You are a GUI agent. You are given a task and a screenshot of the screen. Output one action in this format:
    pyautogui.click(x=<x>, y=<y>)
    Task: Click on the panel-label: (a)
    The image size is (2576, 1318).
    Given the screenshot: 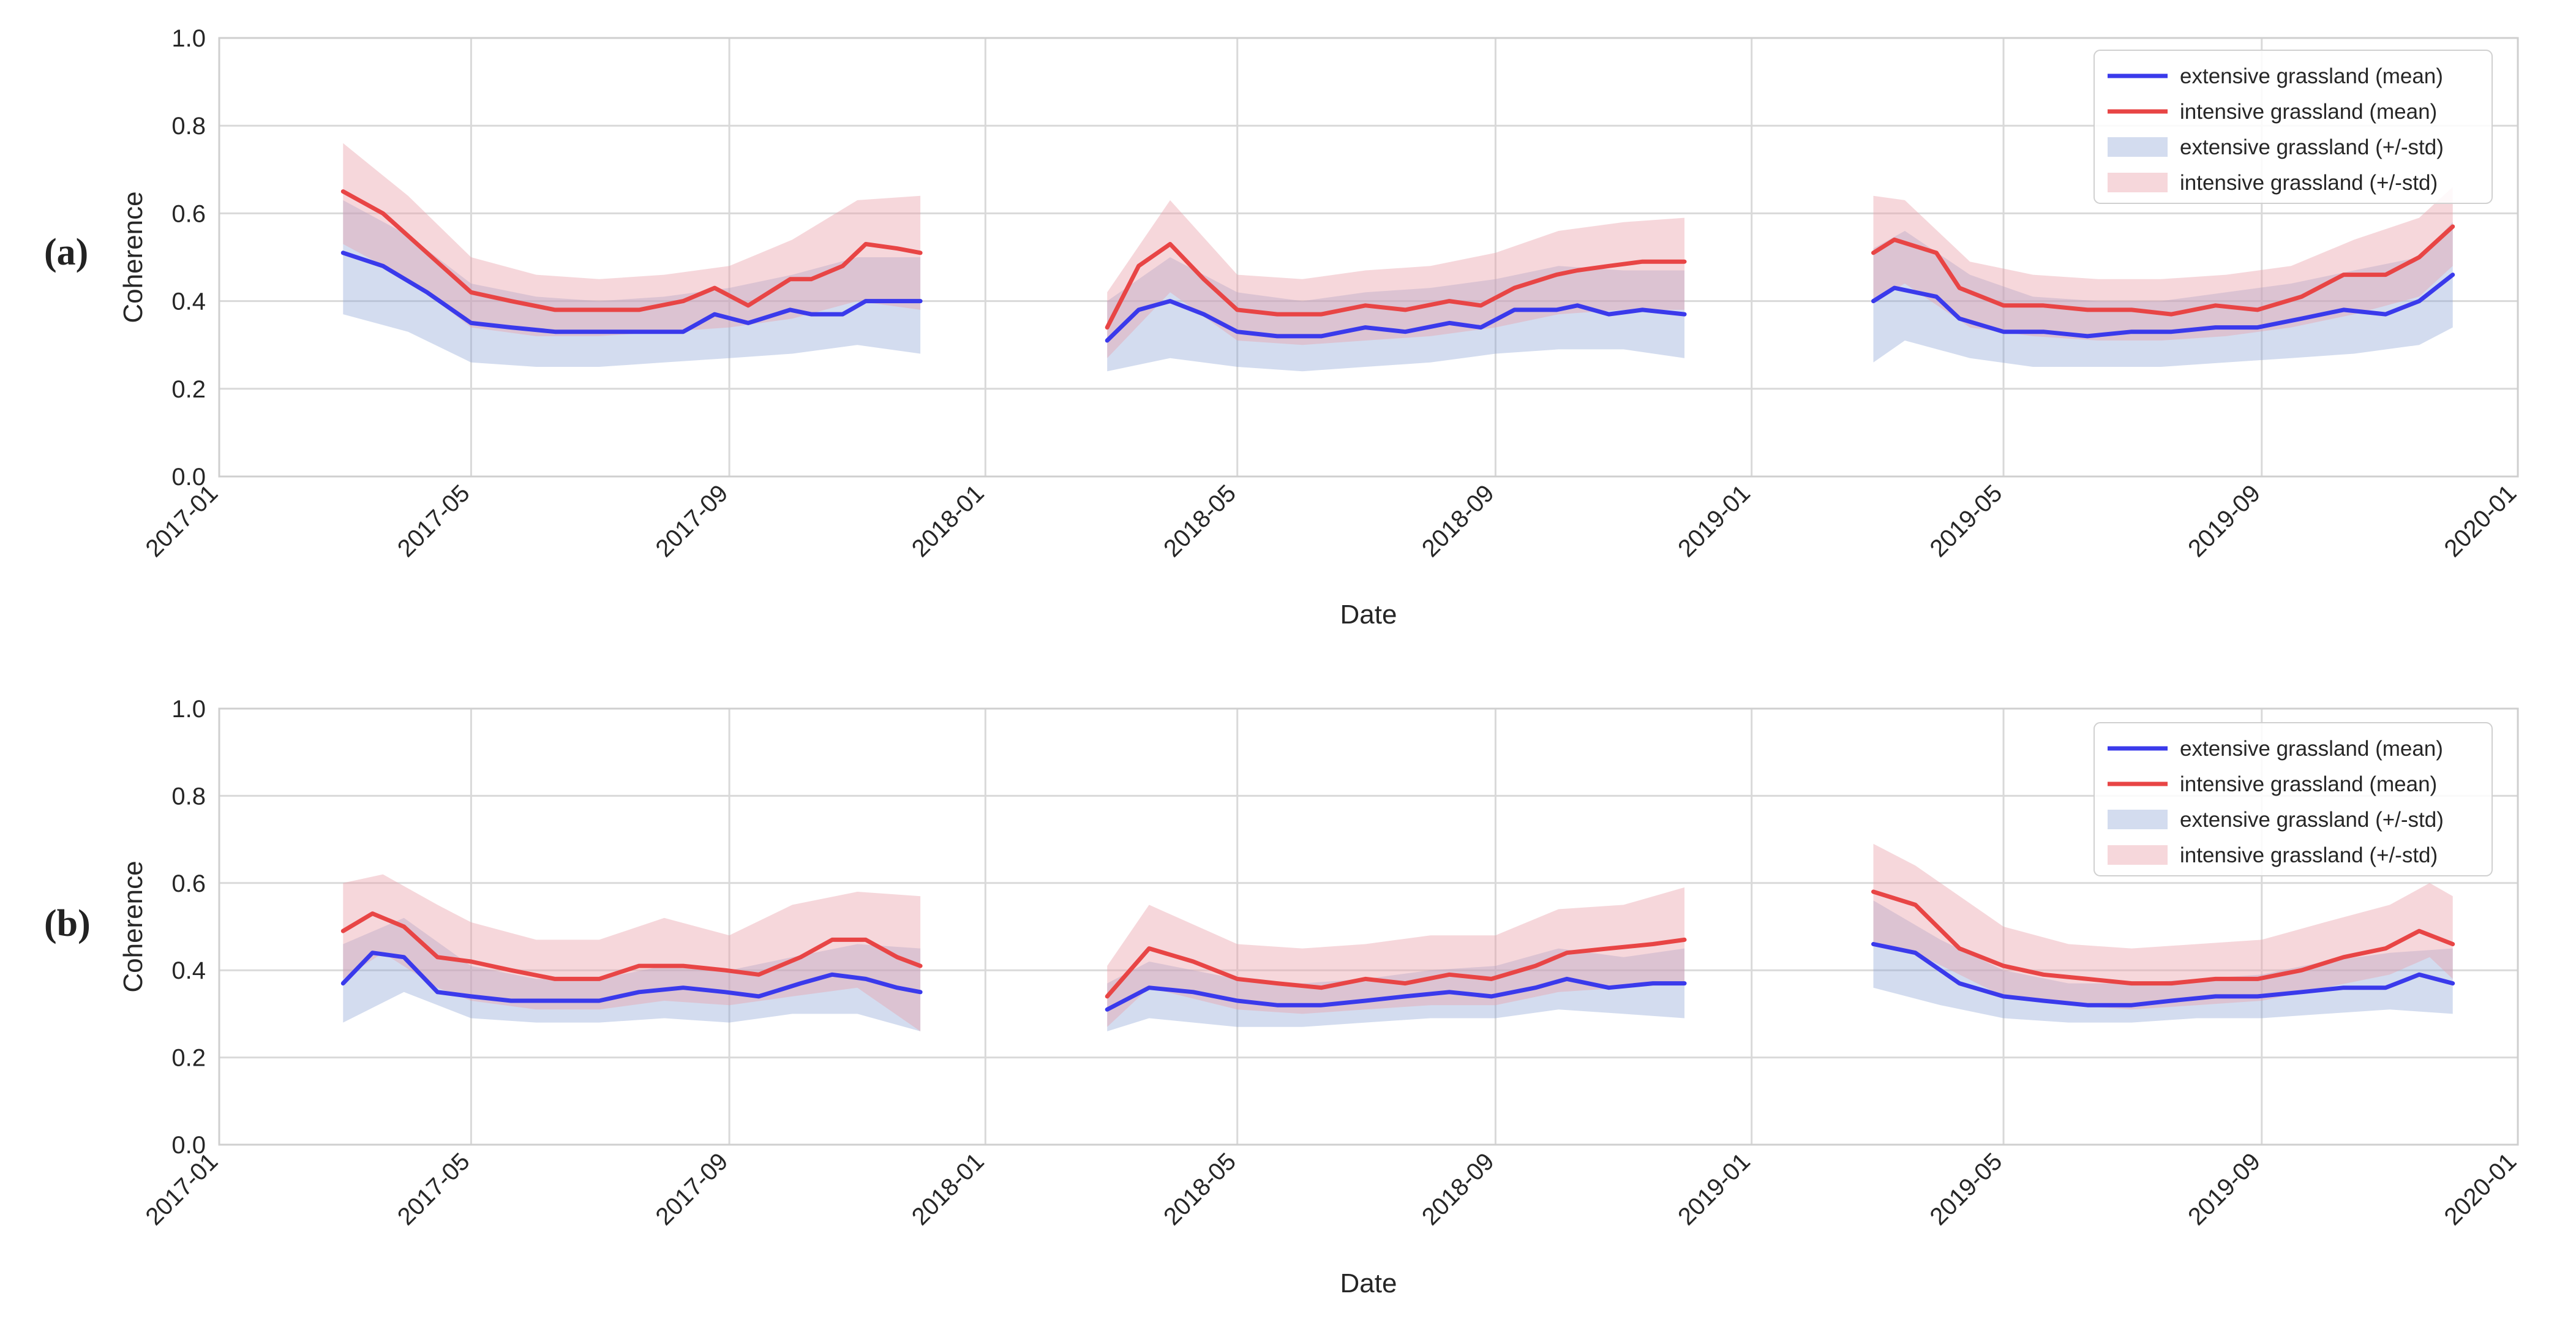 What is the action you would take?
    pyautogui.click(x=66, y=252)
    